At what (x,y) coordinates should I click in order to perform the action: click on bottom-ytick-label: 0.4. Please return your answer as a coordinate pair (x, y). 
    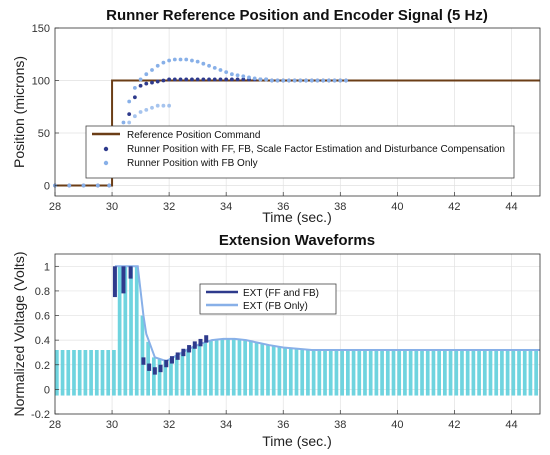
    Looking at the image, I should click on (42, 341).